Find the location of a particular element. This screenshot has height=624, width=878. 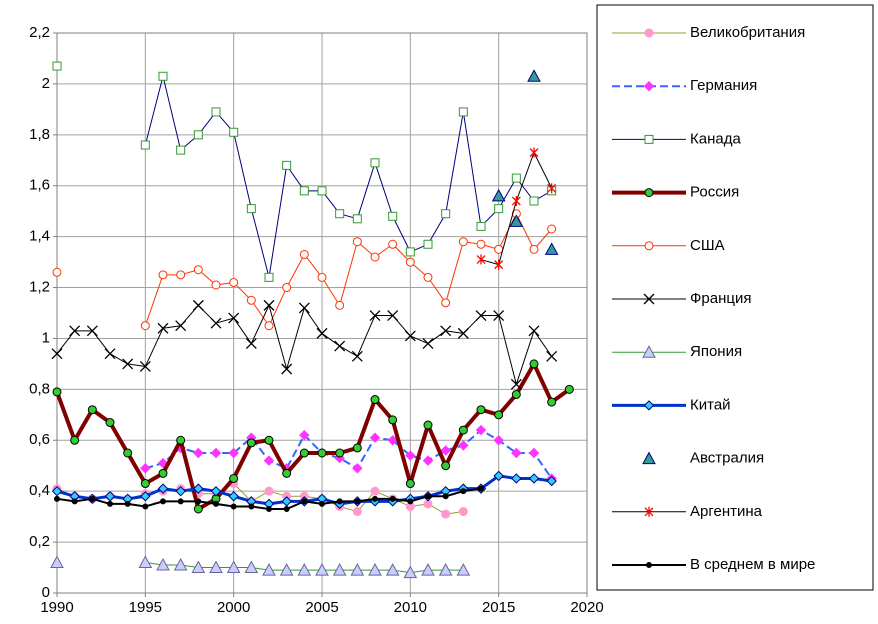

legend-label: Аргентина is located at coordinates (726, 511).